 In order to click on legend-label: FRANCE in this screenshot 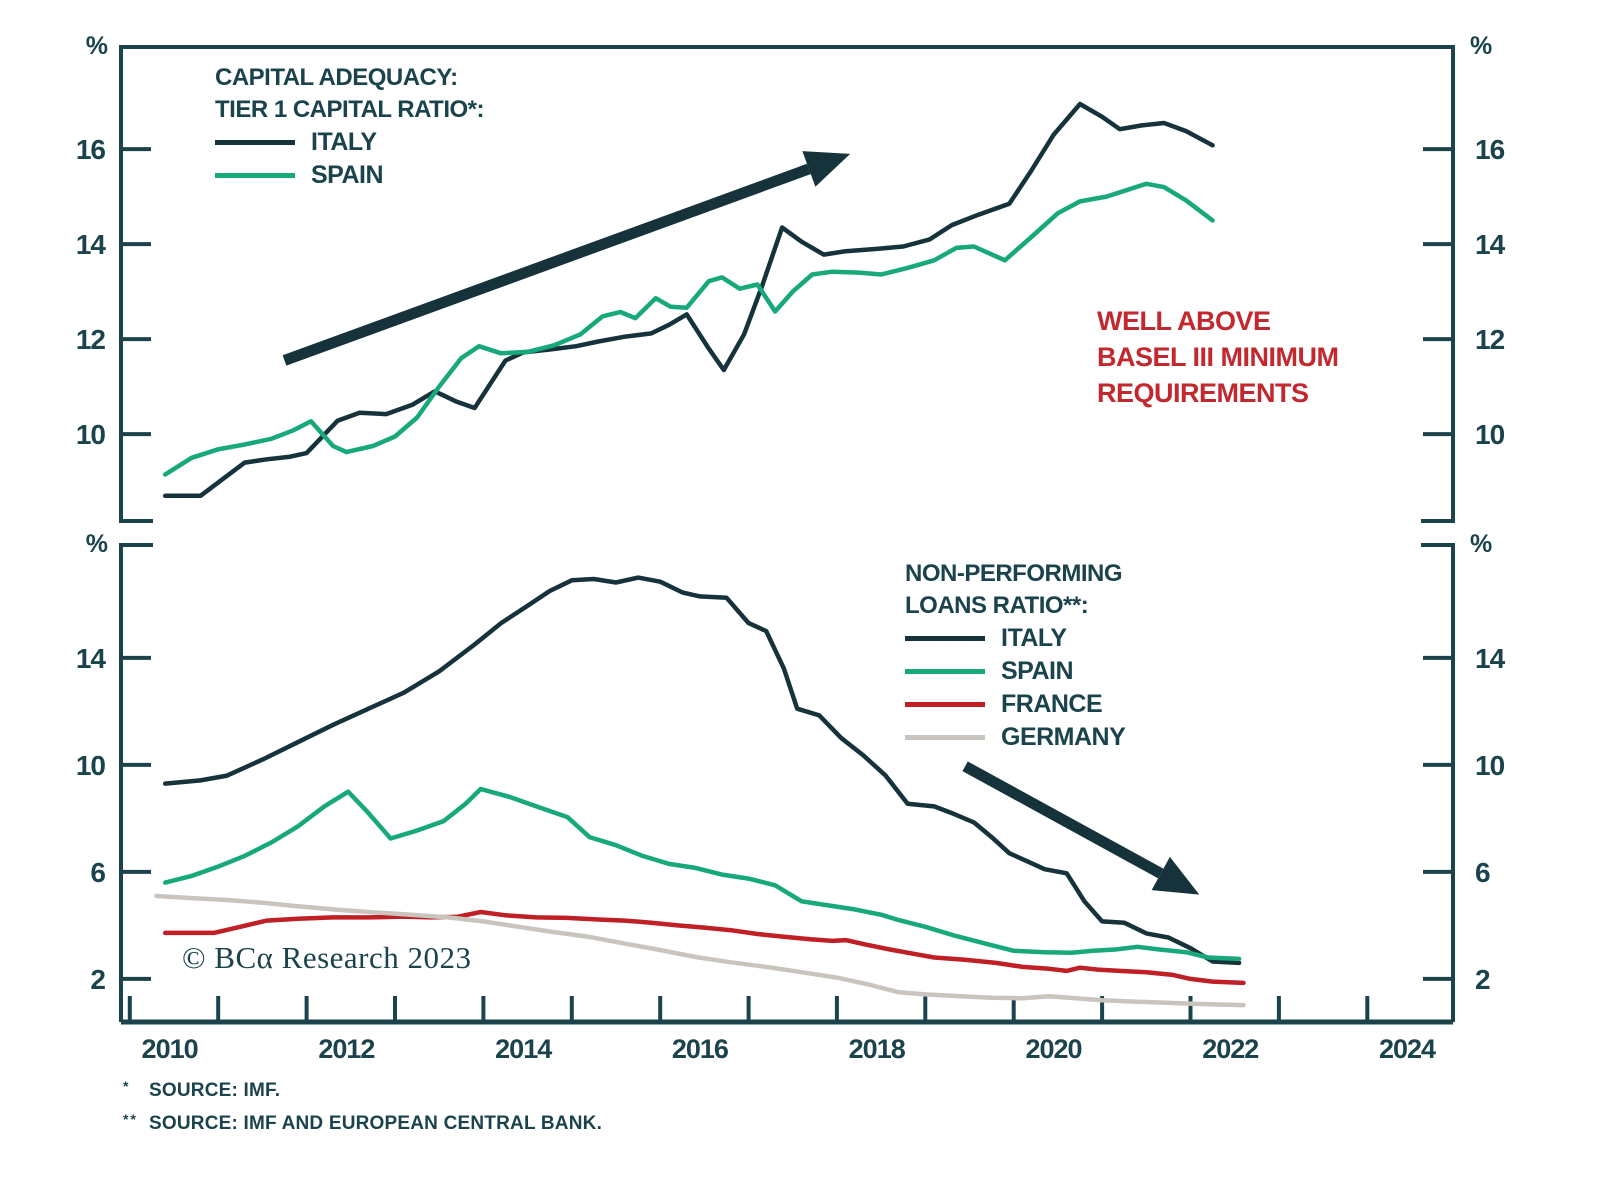, I will do `click(1052, 704)`.